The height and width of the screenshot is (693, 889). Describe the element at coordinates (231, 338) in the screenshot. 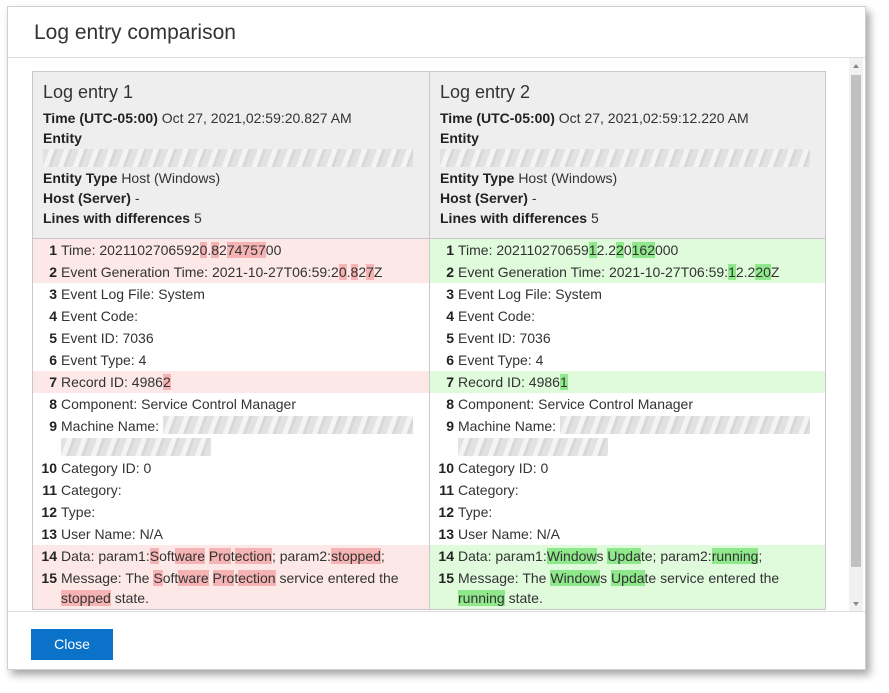

I see `log-line: 5 Event ID: 7036` at that location.